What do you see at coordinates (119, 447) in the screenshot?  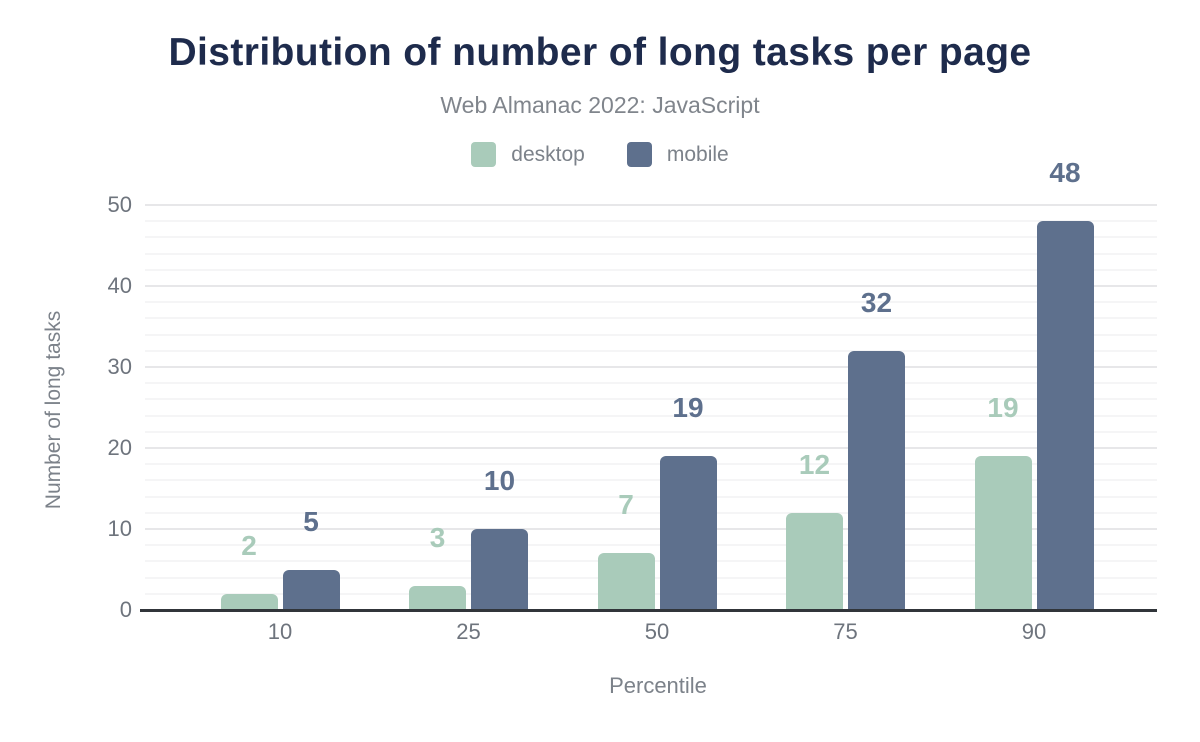 I see `y-tick-label: 20` at bounding box center [119, 447].